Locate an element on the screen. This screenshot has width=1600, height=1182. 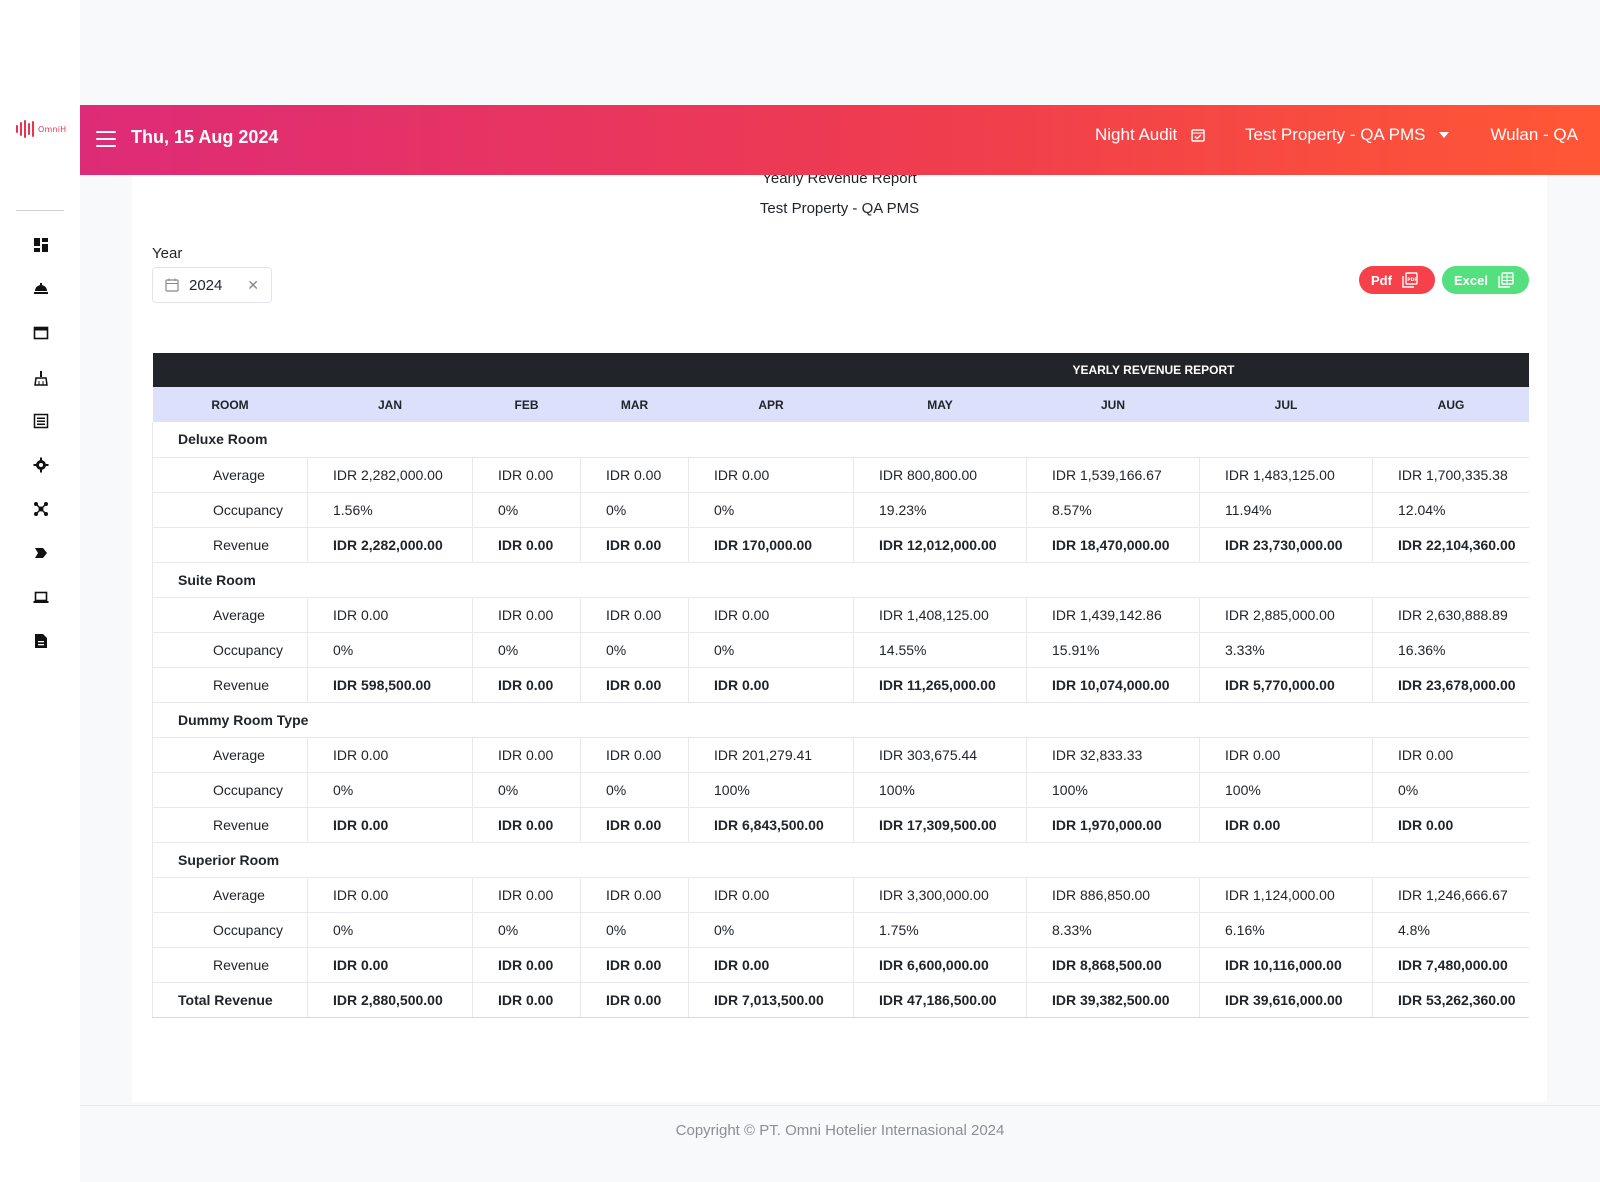
room-type-name: Superior Room is located at coordinates (840, 860).